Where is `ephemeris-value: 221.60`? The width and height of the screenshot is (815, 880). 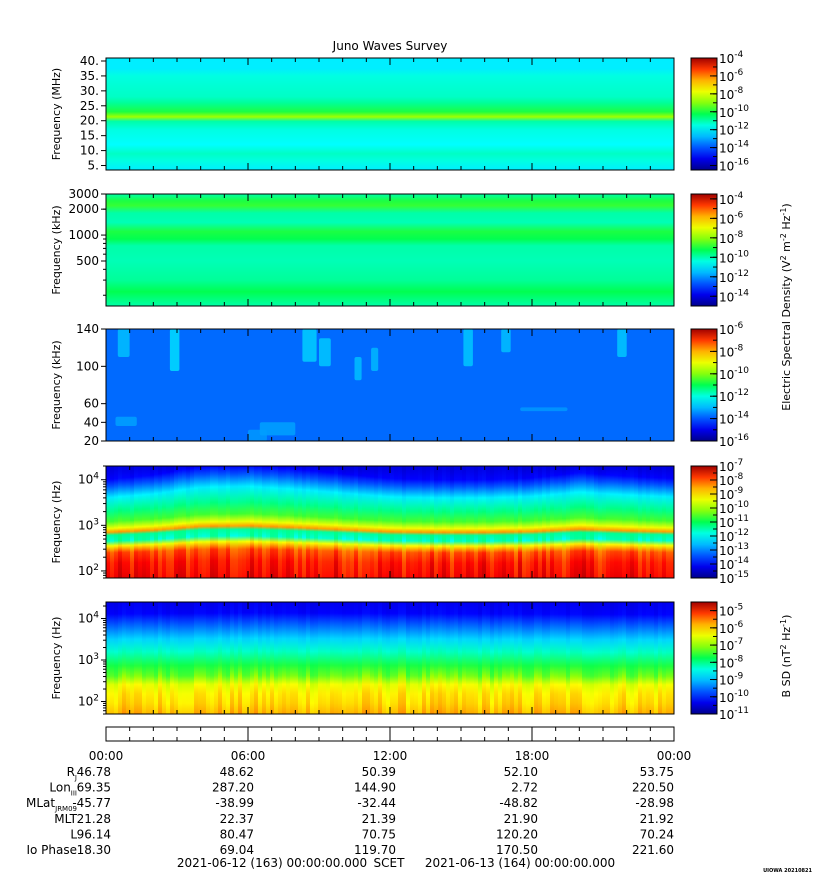
ephemeris-value: 221.60 is located at coordinates (653, 850).